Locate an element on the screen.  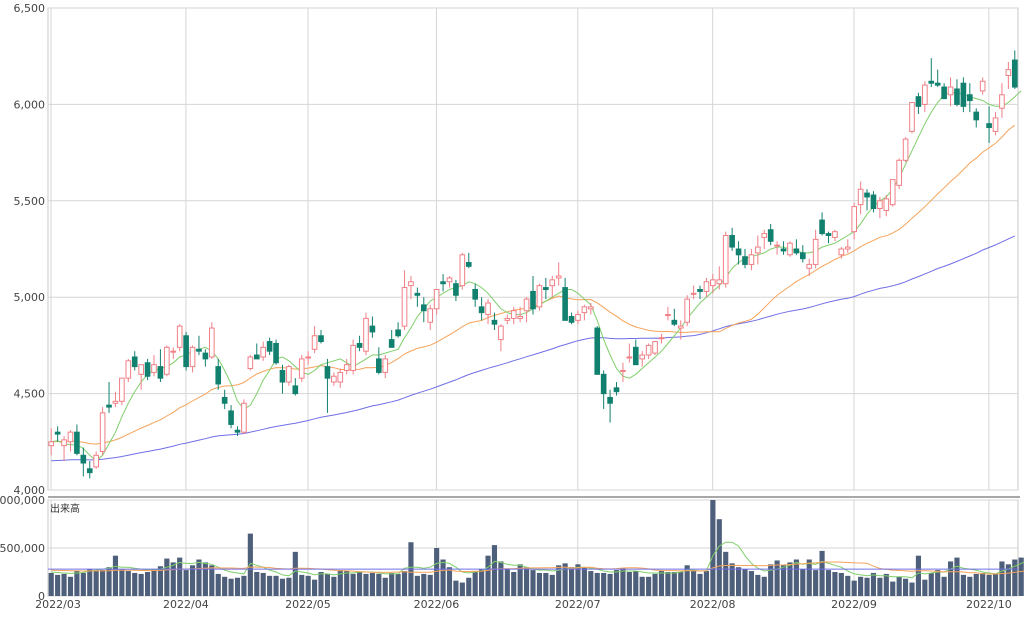
price-y-axis: 4,000 4,500 5,000 5,500 6,000 6,500 is located at coordinates (30, 249).